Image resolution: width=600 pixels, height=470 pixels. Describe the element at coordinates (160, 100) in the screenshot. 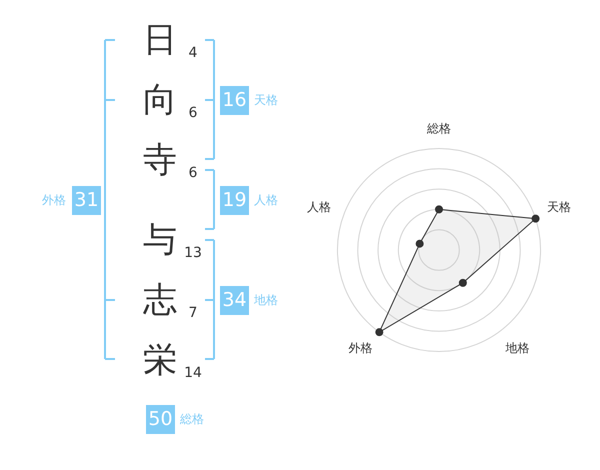

I see `category-label: 向` at that location.